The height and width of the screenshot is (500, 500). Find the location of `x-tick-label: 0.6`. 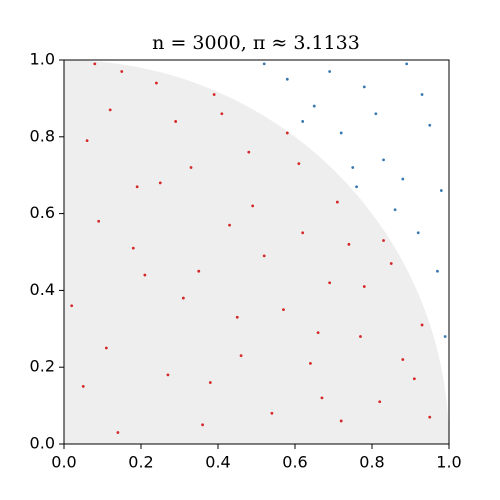

x-tick-label: 0.6 is located at coordinates (294, 462).